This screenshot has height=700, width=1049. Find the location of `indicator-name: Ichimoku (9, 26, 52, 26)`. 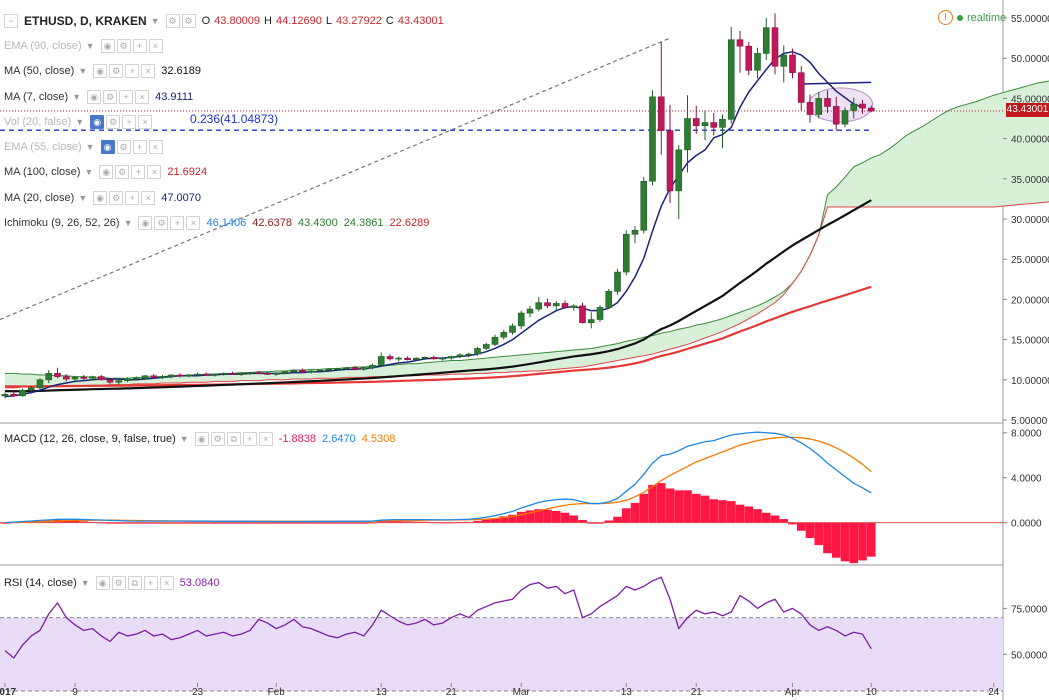

indicator-name: Ichimoku (9, 26, 52, 26) is located at coordinates (62, 223).